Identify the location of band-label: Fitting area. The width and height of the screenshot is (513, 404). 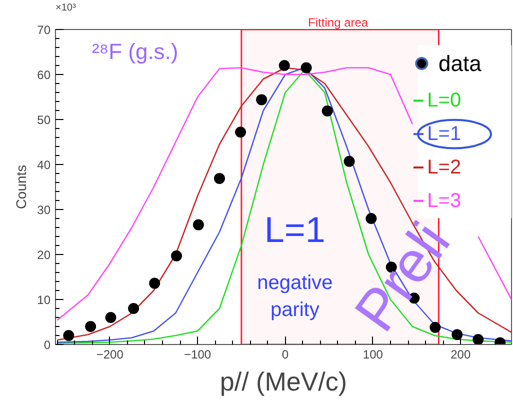
(338, 23).